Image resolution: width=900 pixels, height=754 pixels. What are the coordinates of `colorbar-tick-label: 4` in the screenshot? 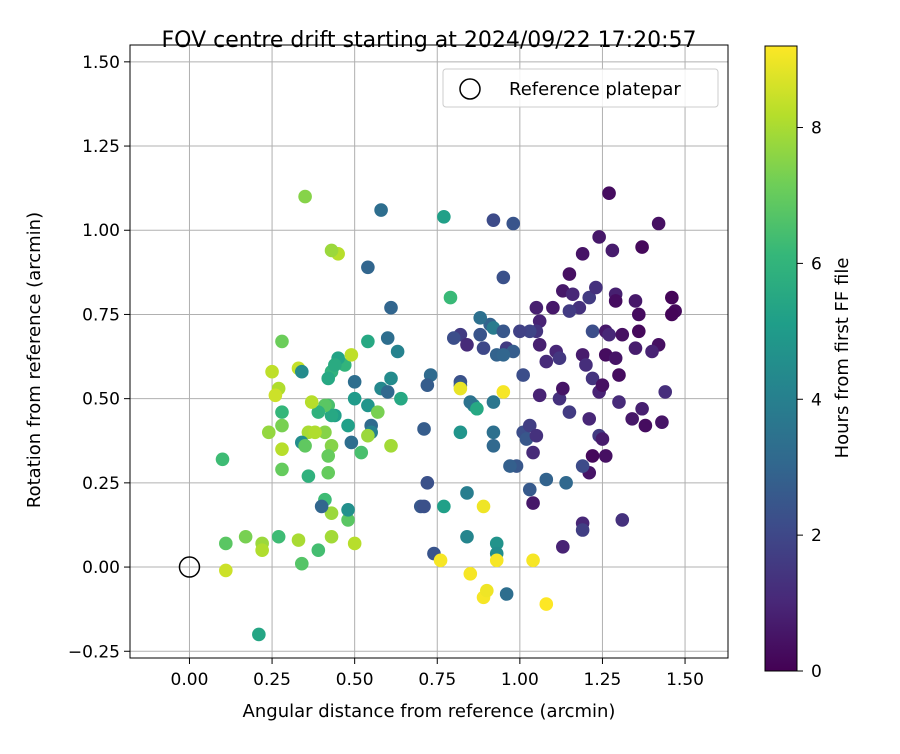 It's located at (816, 400).